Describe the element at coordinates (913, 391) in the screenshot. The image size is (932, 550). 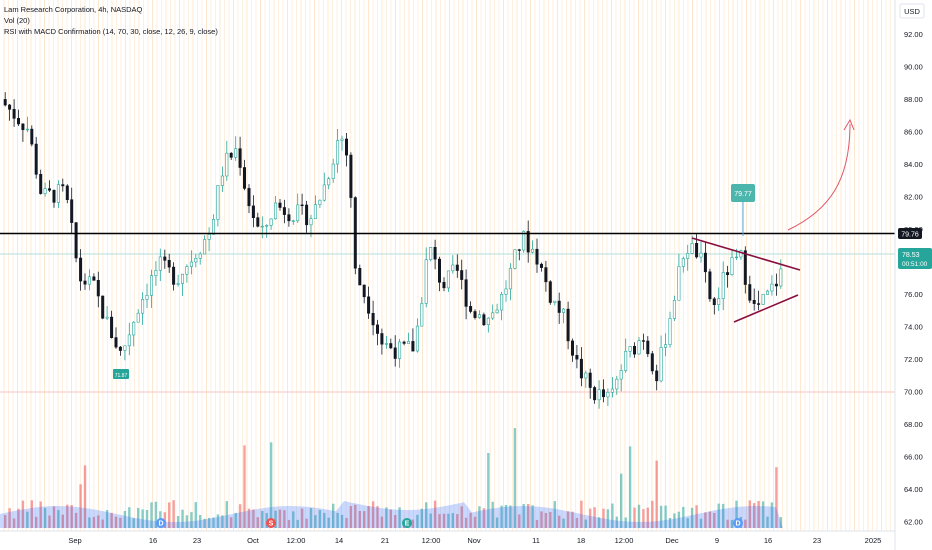
I see `price-tick-label: 70.00` at that location.